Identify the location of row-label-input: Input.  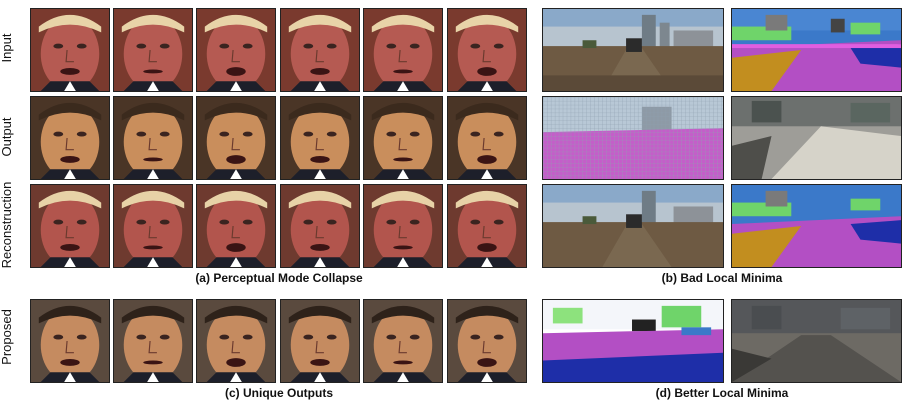
(7, 48).